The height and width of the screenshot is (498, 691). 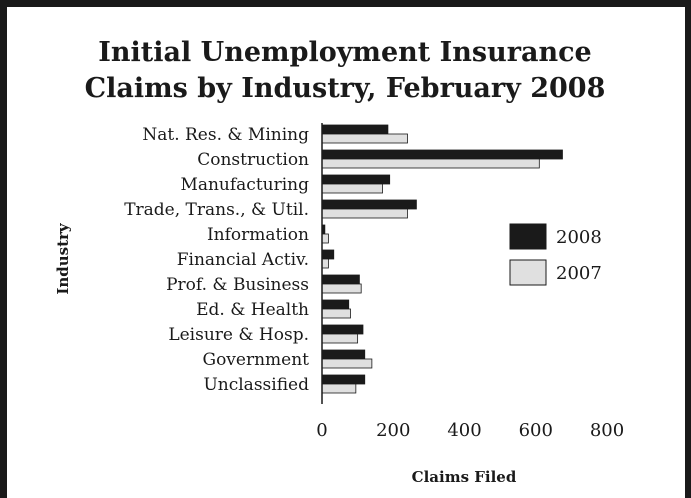 What do you see at coordinates (238, 335) in the screenshot?
I see `category-label-8: Leisure & Hosp.` at bounding box center [238, 335].